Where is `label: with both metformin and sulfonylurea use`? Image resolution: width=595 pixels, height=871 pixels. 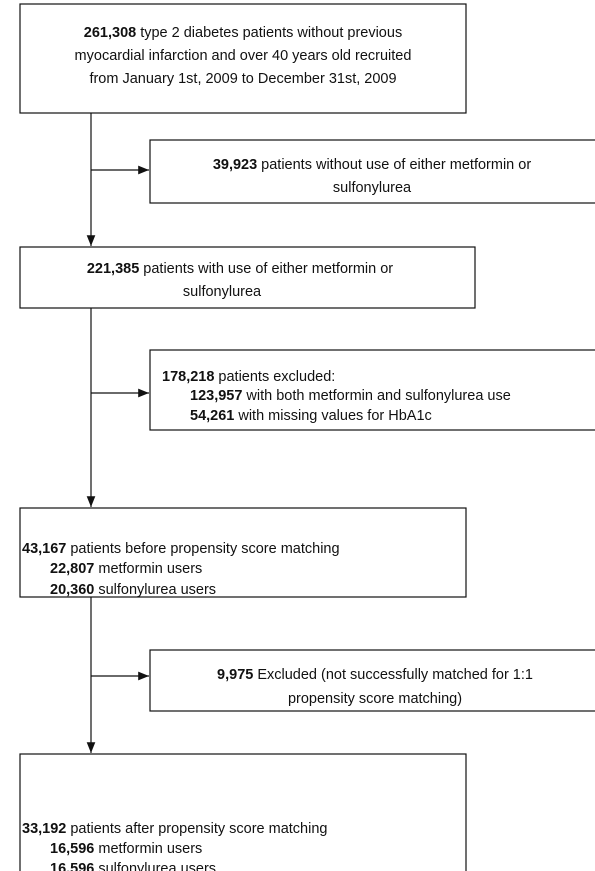 label: with both metformin and sulfonylurea use is located at coordinates (377, 396).